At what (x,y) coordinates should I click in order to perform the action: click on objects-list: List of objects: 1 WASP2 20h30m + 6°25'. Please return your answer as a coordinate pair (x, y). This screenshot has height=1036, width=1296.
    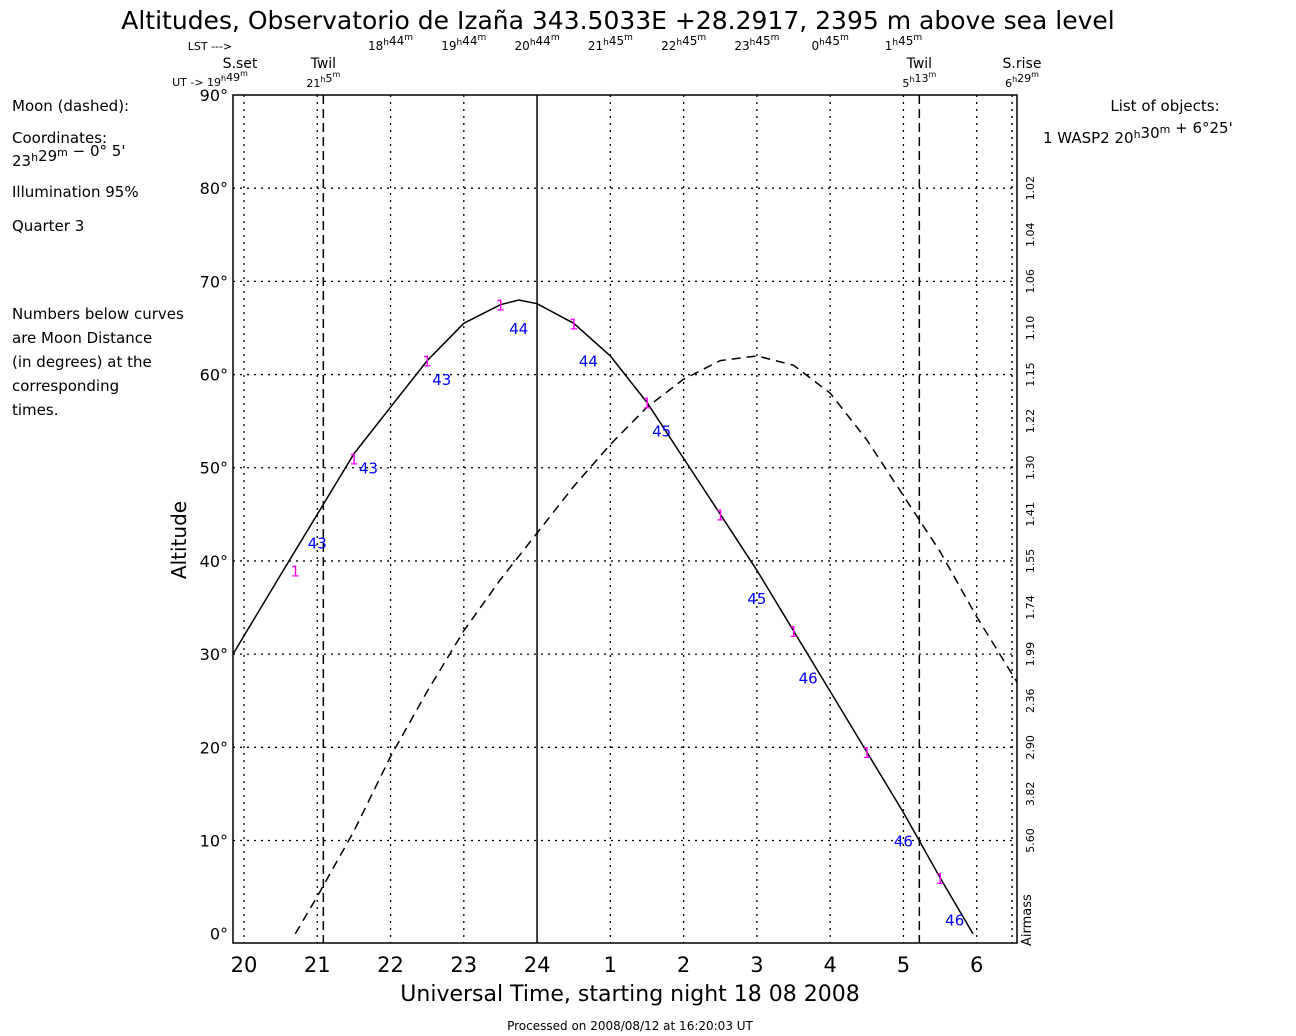
    Looking at the image, I should click on (1138, 122).